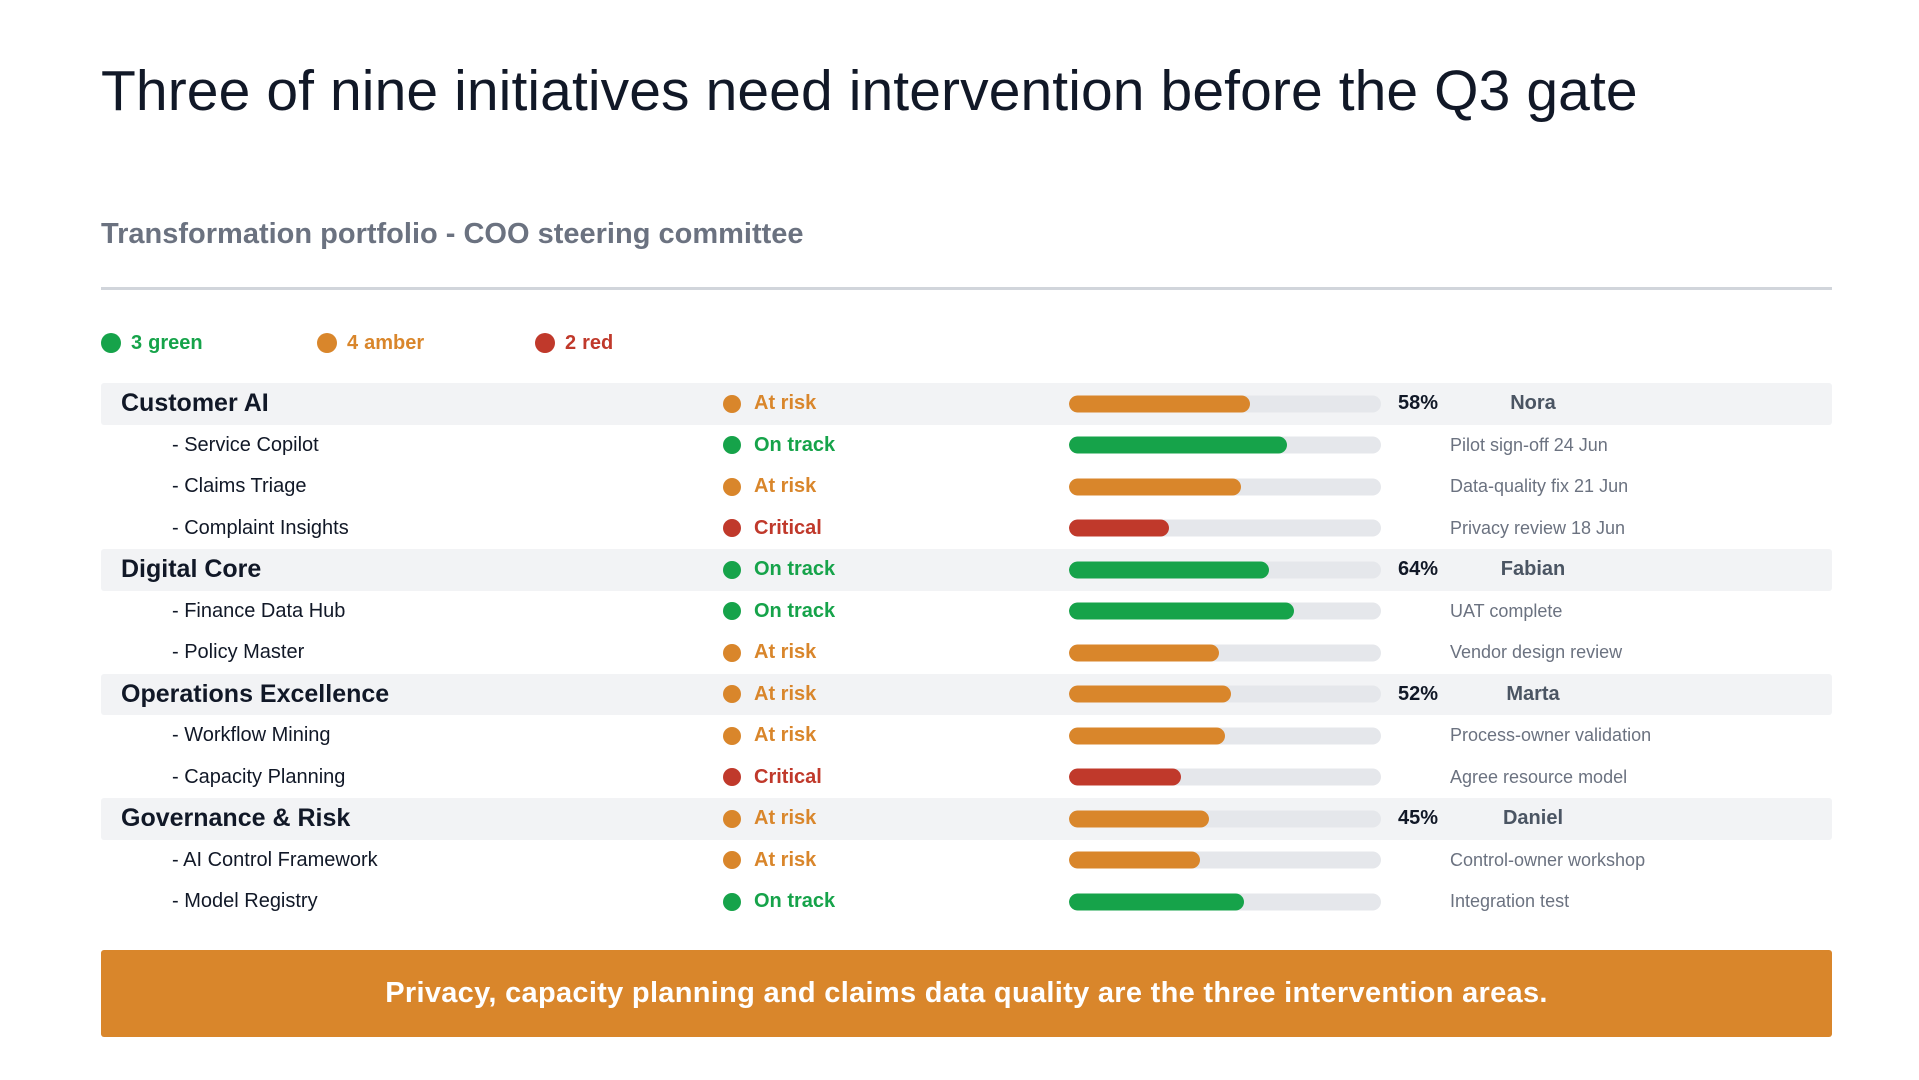 The height and width of the screenshot is (1080, 1919). What do you see at coordinates (966, 902) in the screenshot?
I see `initiative-row: - Model Registry On track Integration test` at bounding box center [966, 902].